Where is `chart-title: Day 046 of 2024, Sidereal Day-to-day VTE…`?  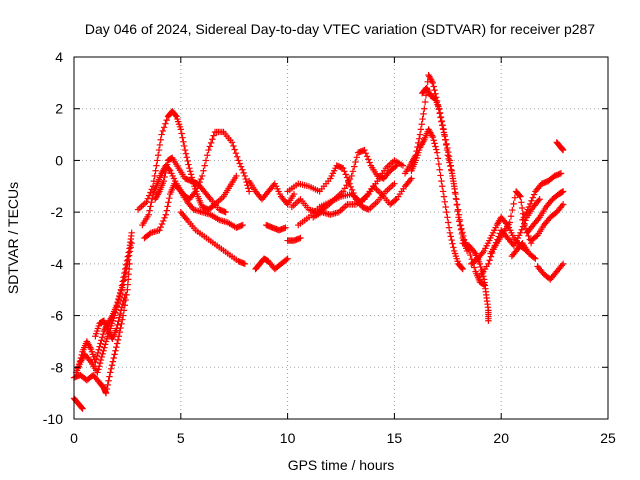 chart-title: Day 046 of 2024, Sidereal Day-to-day VTE… is located at coordinates (340, 29).